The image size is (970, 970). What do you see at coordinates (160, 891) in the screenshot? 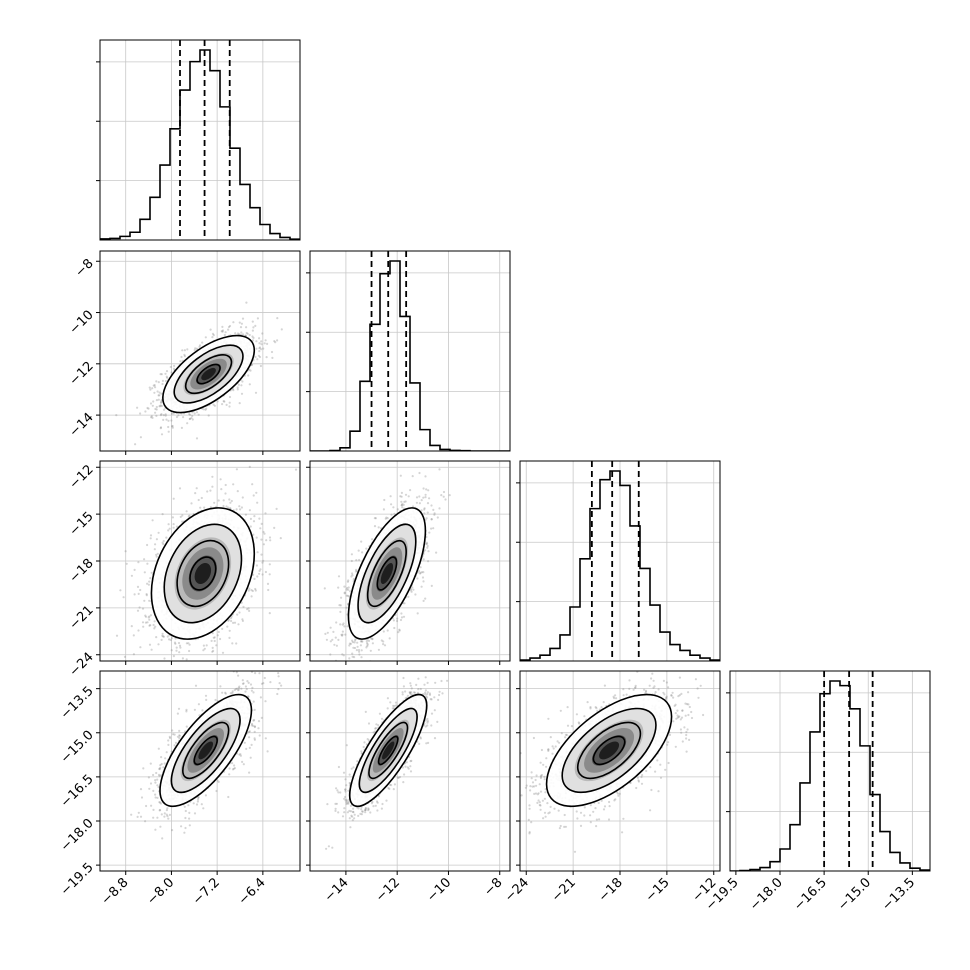
I see `x-tick-label: −8.0` at bounding box center [160, 891].